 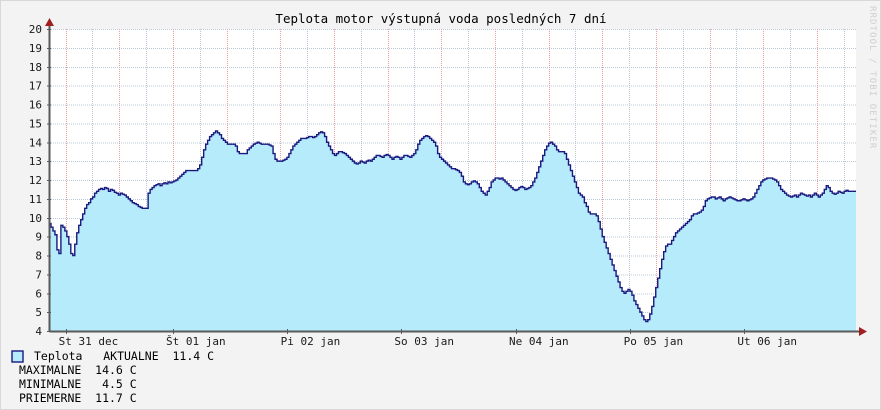 I want to click on y-tick-label: 5, so click(x=38, y=312).